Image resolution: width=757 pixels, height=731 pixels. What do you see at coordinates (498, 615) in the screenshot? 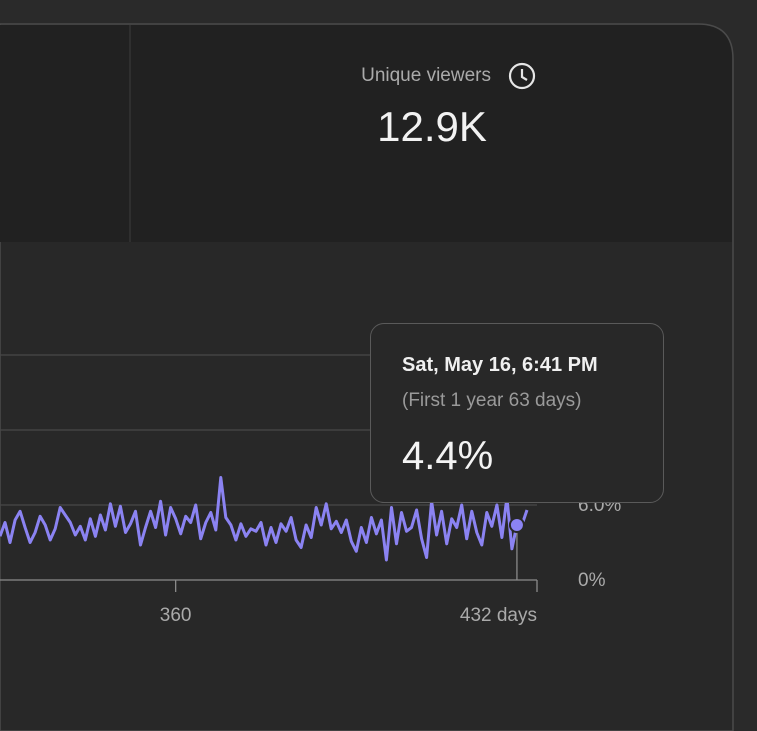
I see `x-tick-label: 432 days` at bounding box center [498, 615].